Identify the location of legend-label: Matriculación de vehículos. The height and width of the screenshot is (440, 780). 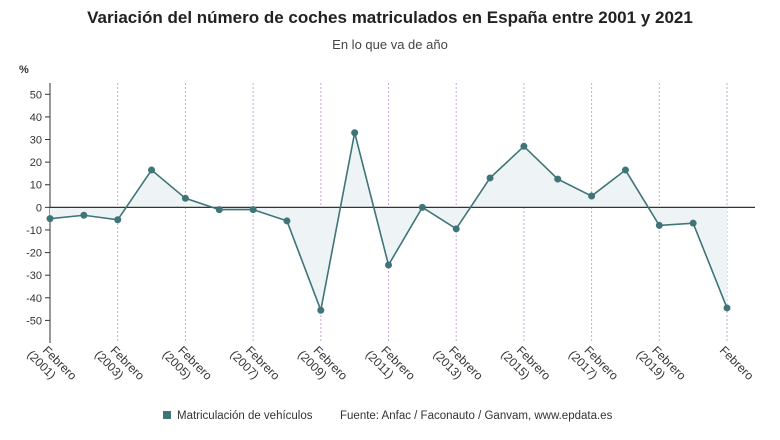
(245, 416).